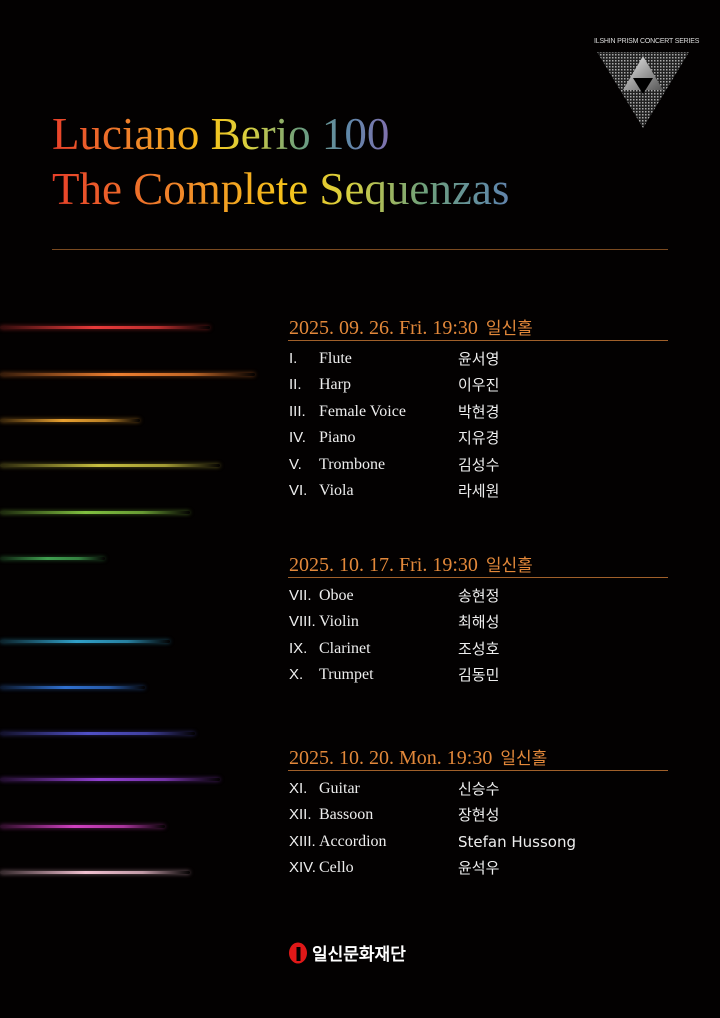 This screenshot has height=1018, width=720. What do you see at coordinates (362, 411) in the screenshot?
I see `instrument: Female Voice` at bounding box center [362, 411].